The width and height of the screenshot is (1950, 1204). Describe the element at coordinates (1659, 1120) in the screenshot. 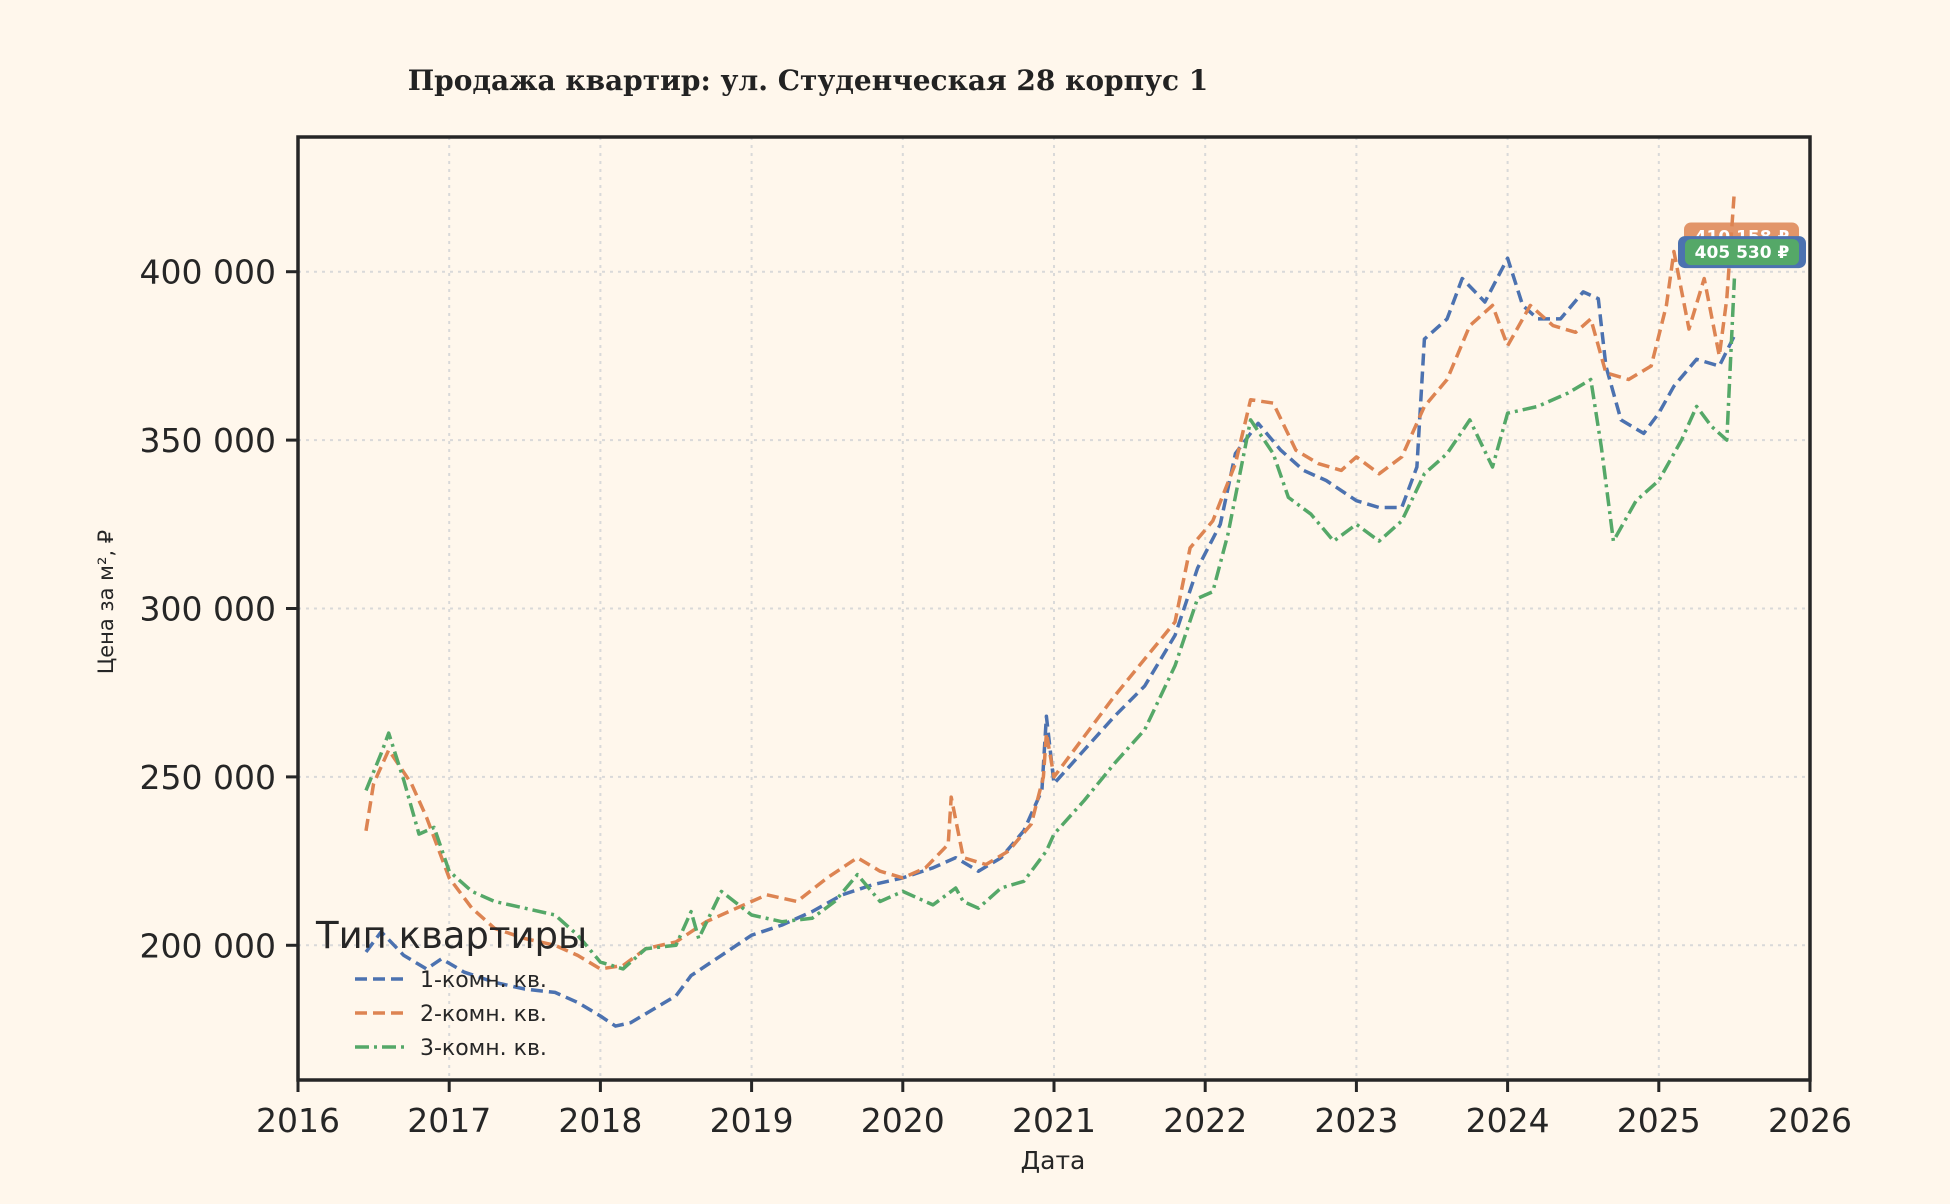

I see `x-tick-label: 2025` at that location.